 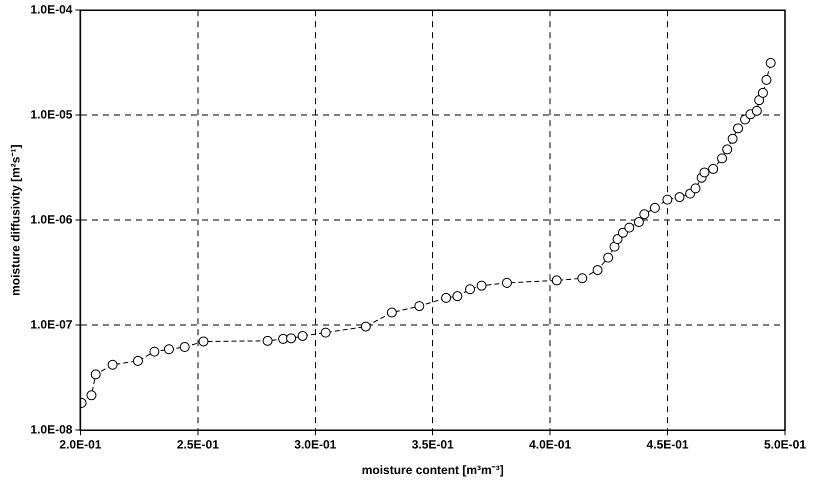 I want to click on y-axis-title: moisture diffusivity [m²s⁻¹], so click(x=15, y=220).